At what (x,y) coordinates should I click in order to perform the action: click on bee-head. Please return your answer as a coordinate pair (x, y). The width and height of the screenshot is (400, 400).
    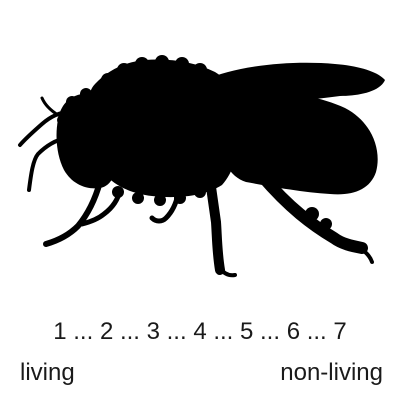
    Looking at the image, I should click on (87, 141).